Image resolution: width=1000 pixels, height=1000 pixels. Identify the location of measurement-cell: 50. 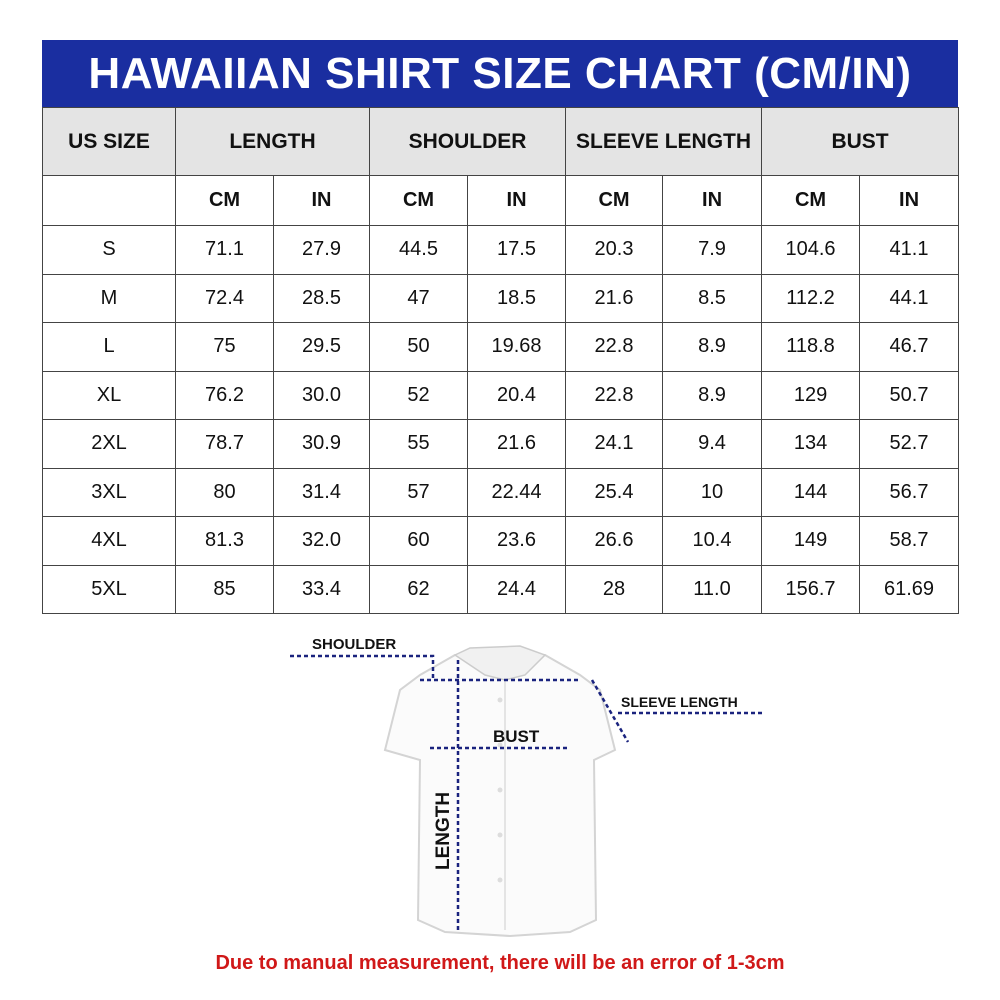
(419, 347).